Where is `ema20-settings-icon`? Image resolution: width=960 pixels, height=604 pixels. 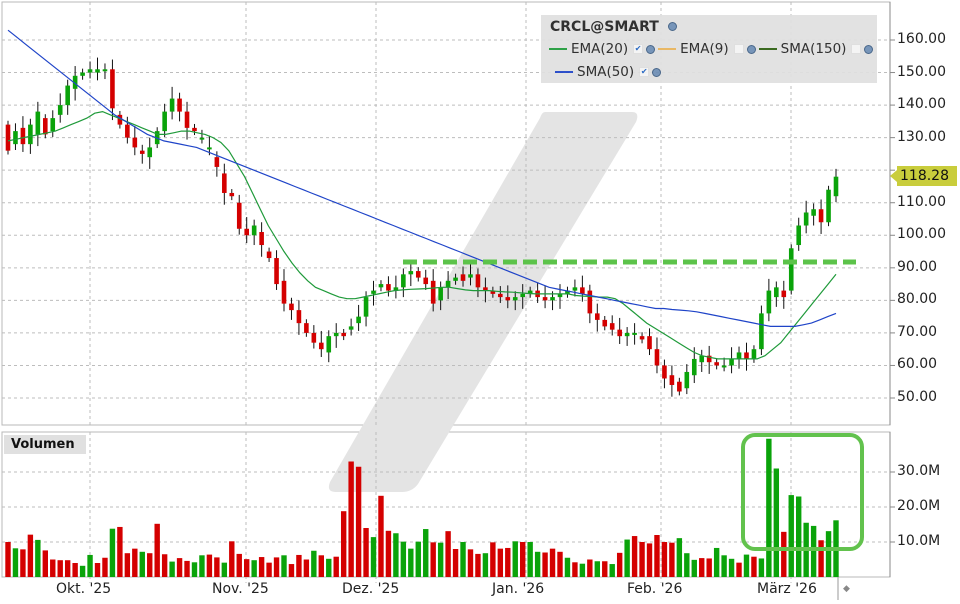 ema20-settings-icon is located at coordinates (651, 49).